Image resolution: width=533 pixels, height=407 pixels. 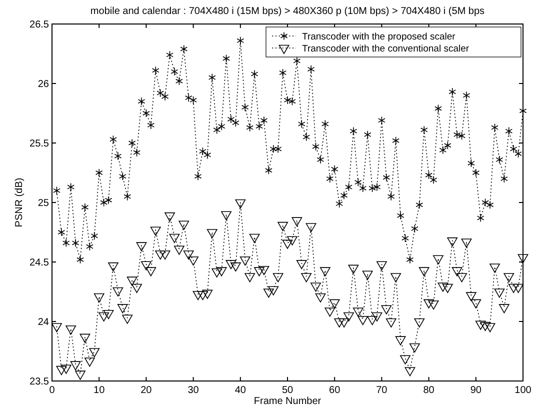 What do you see at coordinates (335, 390) in the screenshot?
I see `x-tick-label: 60` at bounding box center [335, 390].